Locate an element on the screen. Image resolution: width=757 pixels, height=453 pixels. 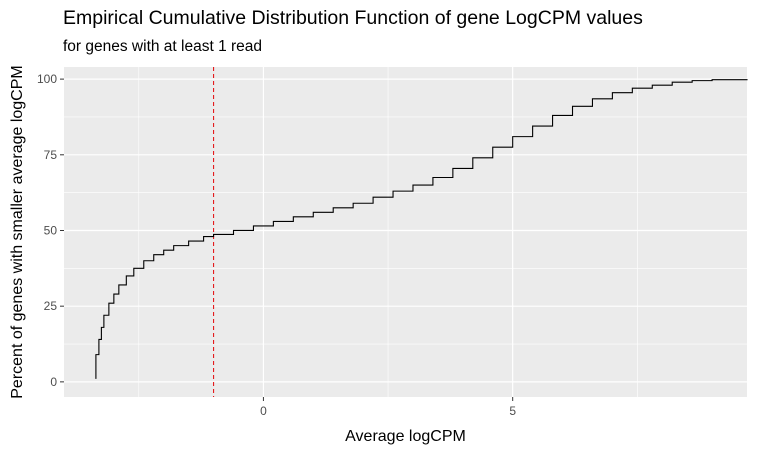
x-tick-label: 5 is located at coordinates (512, 411).